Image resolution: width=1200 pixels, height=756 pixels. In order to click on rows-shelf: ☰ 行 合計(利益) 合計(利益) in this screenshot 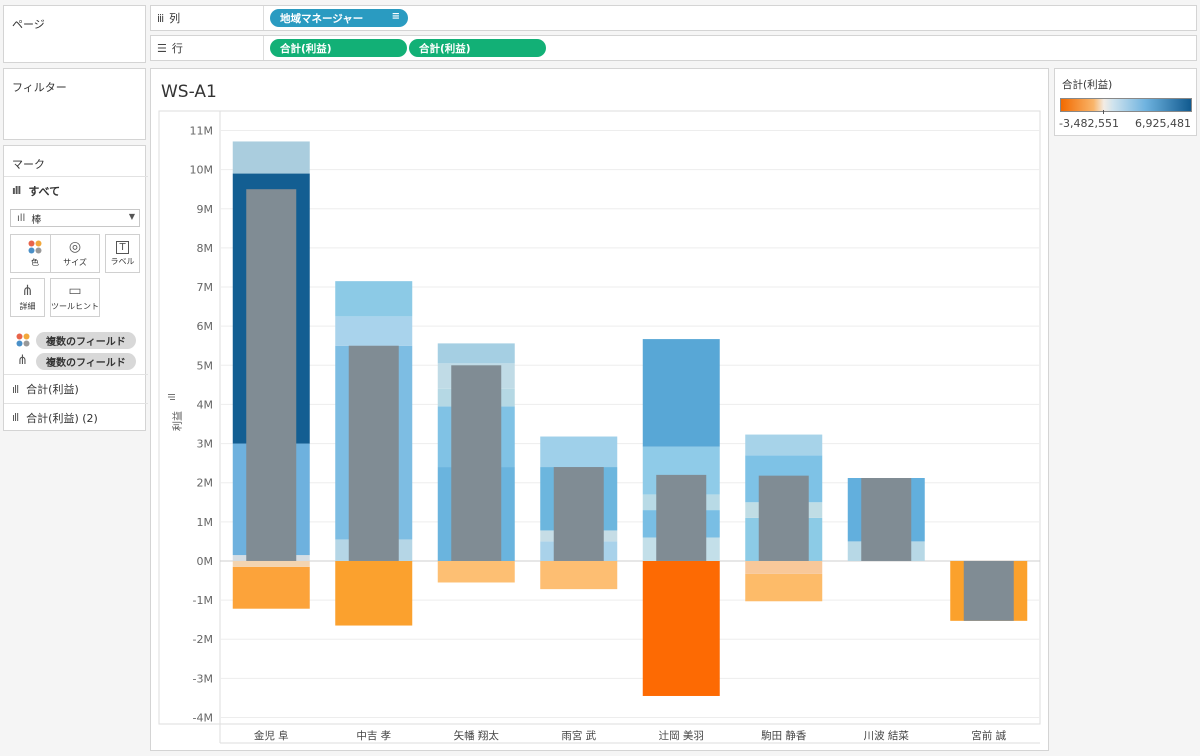, I will do `click(673, 48)`.